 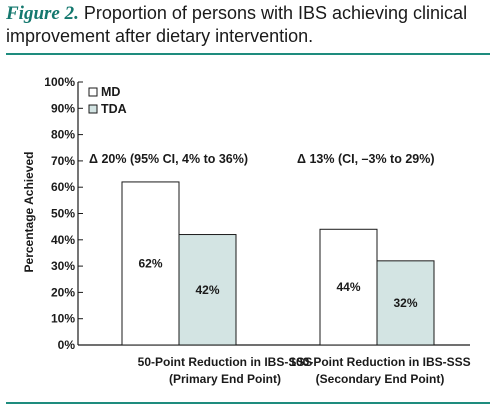 I want to click on y-tick-label: 0%, so click(x=67, y=345).